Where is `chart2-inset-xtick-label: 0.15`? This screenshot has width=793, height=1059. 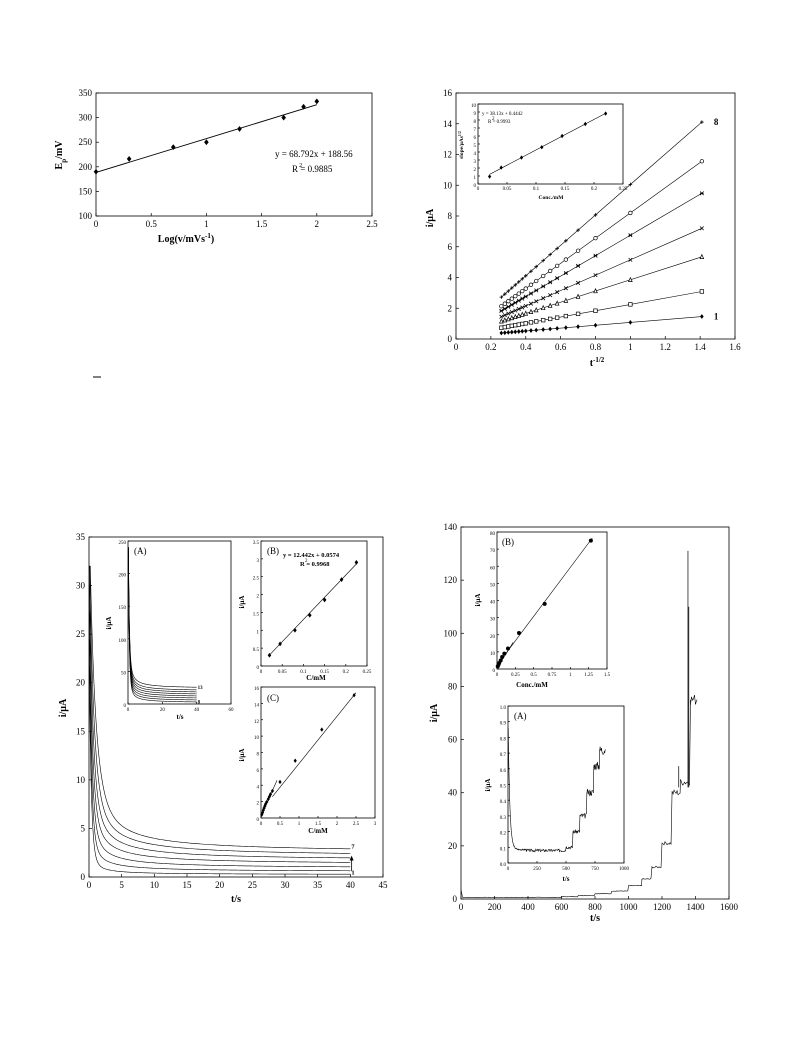
chart2-inset-xtick-label: 0.15 is located at coordinates (565, 189).